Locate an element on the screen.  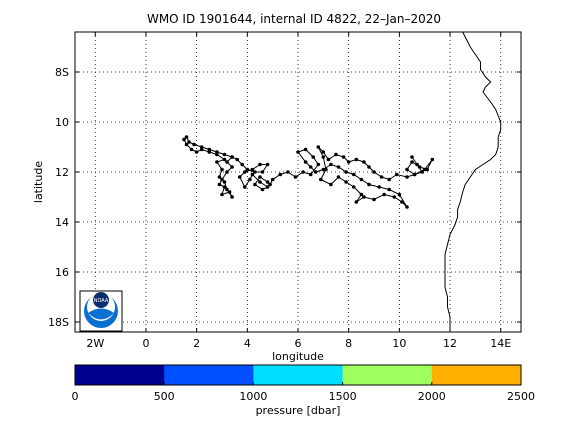
colorbar-tick-label: 500 is located at coordinates (164, 396).